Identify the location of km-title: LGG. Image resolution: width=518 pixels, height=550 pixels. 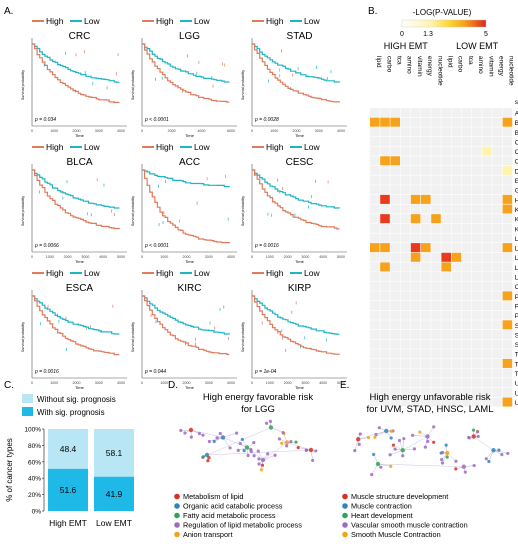
(189, 36).